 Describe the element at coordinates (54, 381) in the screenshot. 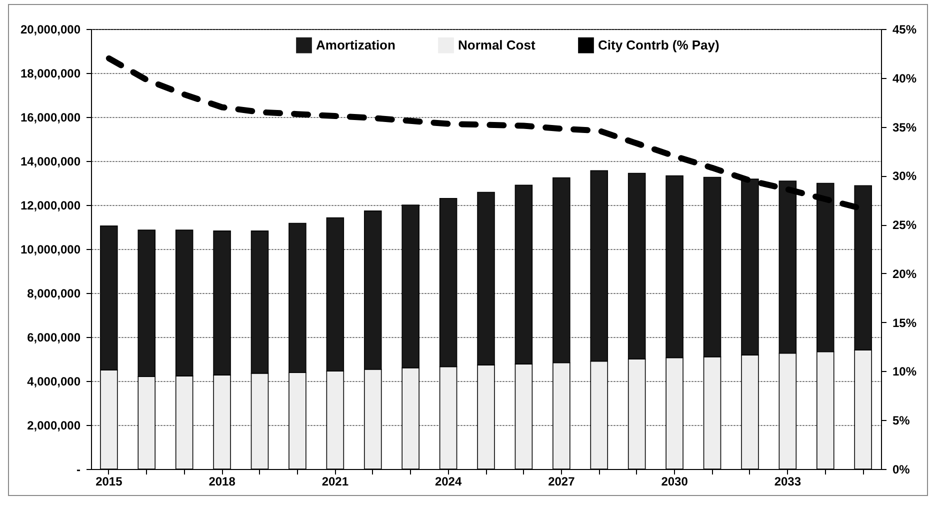

I see `y-tick-label: 4,000,000` at that location.